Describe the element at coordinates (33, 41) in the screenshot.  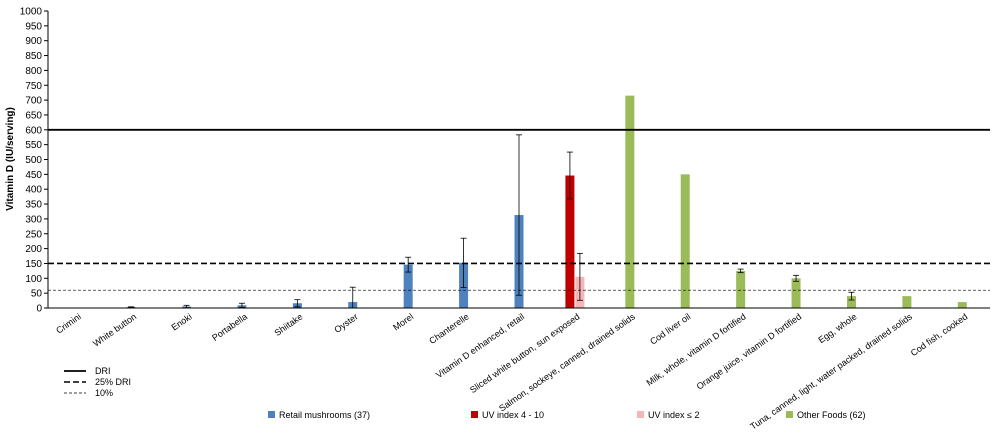
I see `y-tick-label: 900` at that location.